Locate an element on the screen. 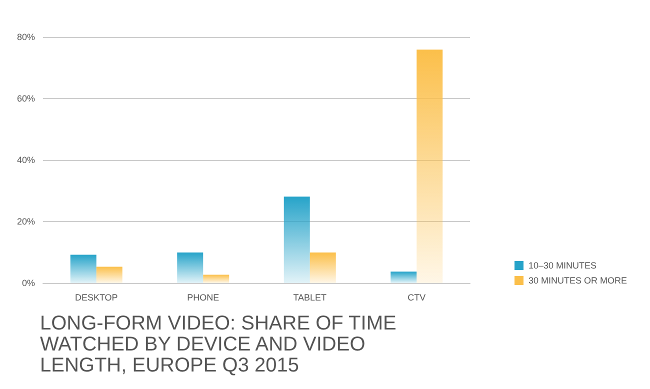 This screenshot has width=650, height=389. y-tick-label: 20% is located at coordinates (25, 221).